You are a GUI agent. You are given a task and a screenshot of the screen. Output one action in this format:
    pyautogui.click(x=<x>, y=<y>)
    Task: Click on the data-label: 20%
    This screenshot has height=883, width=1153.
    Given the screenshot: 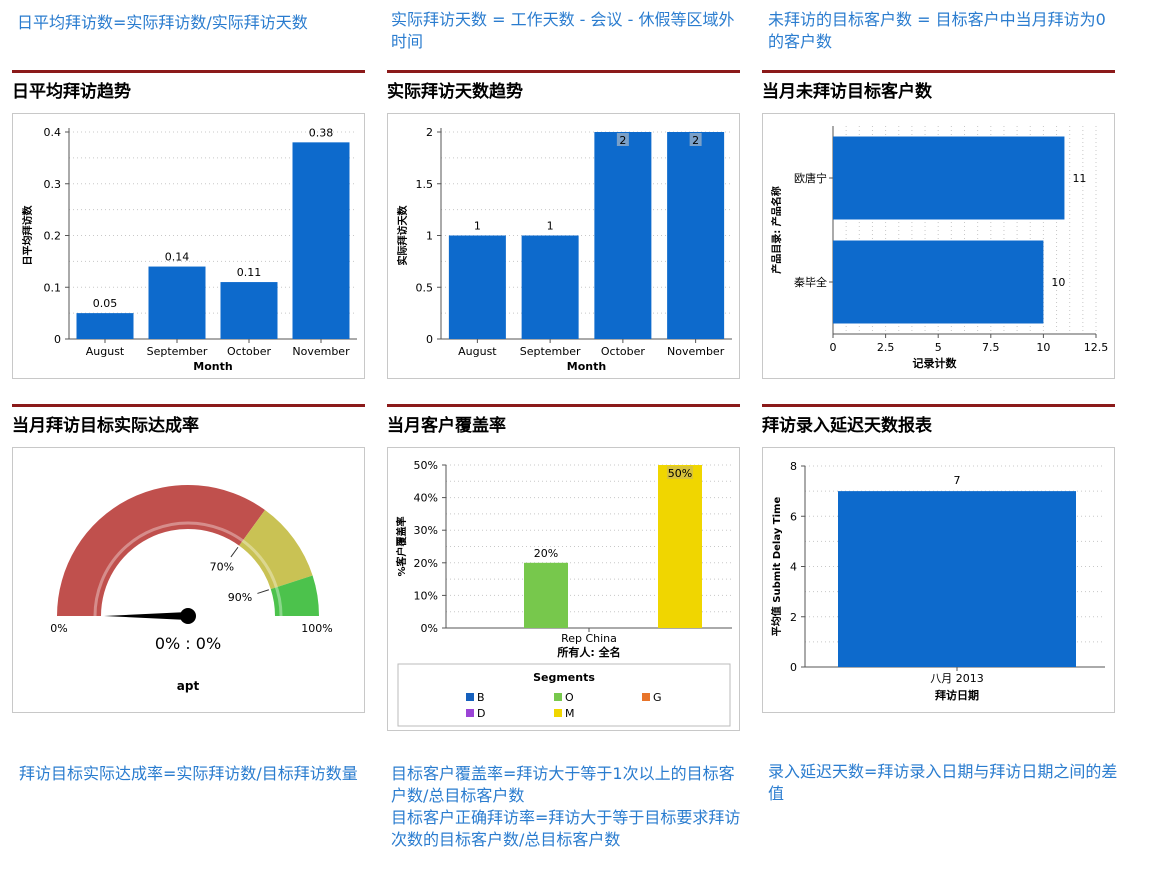 What is the action you would take?
    pyautogui.click(x=546, y=553)
    